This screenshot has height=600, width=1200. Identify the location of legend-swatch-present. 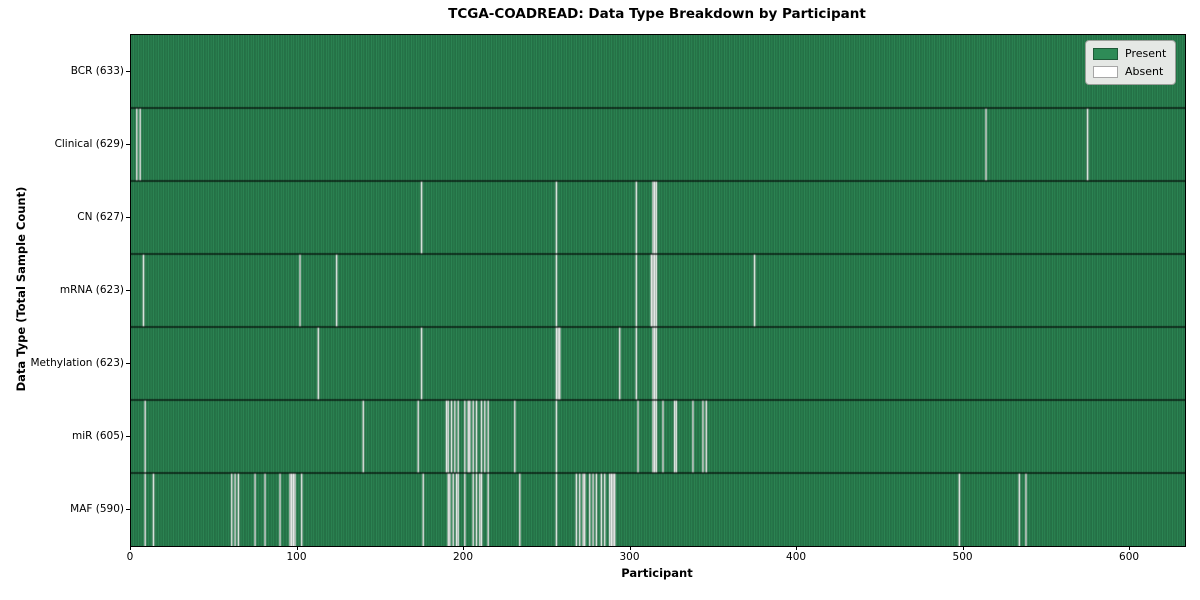
(1105, 53).